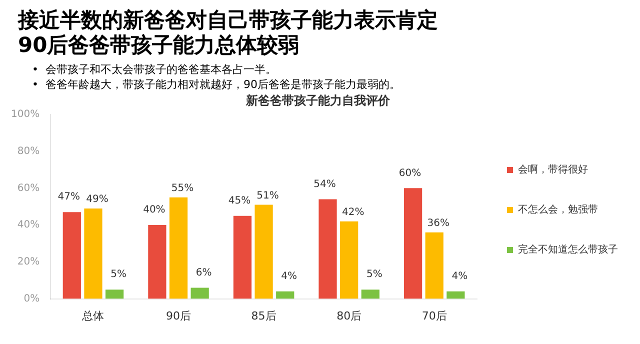 Image resolution: width=640 pixels, height=344 pixels. What do you see at coordinates (28, 151) in the screenshot?
I see `y-tick-label: 80%` at bounding box center [28, 151].